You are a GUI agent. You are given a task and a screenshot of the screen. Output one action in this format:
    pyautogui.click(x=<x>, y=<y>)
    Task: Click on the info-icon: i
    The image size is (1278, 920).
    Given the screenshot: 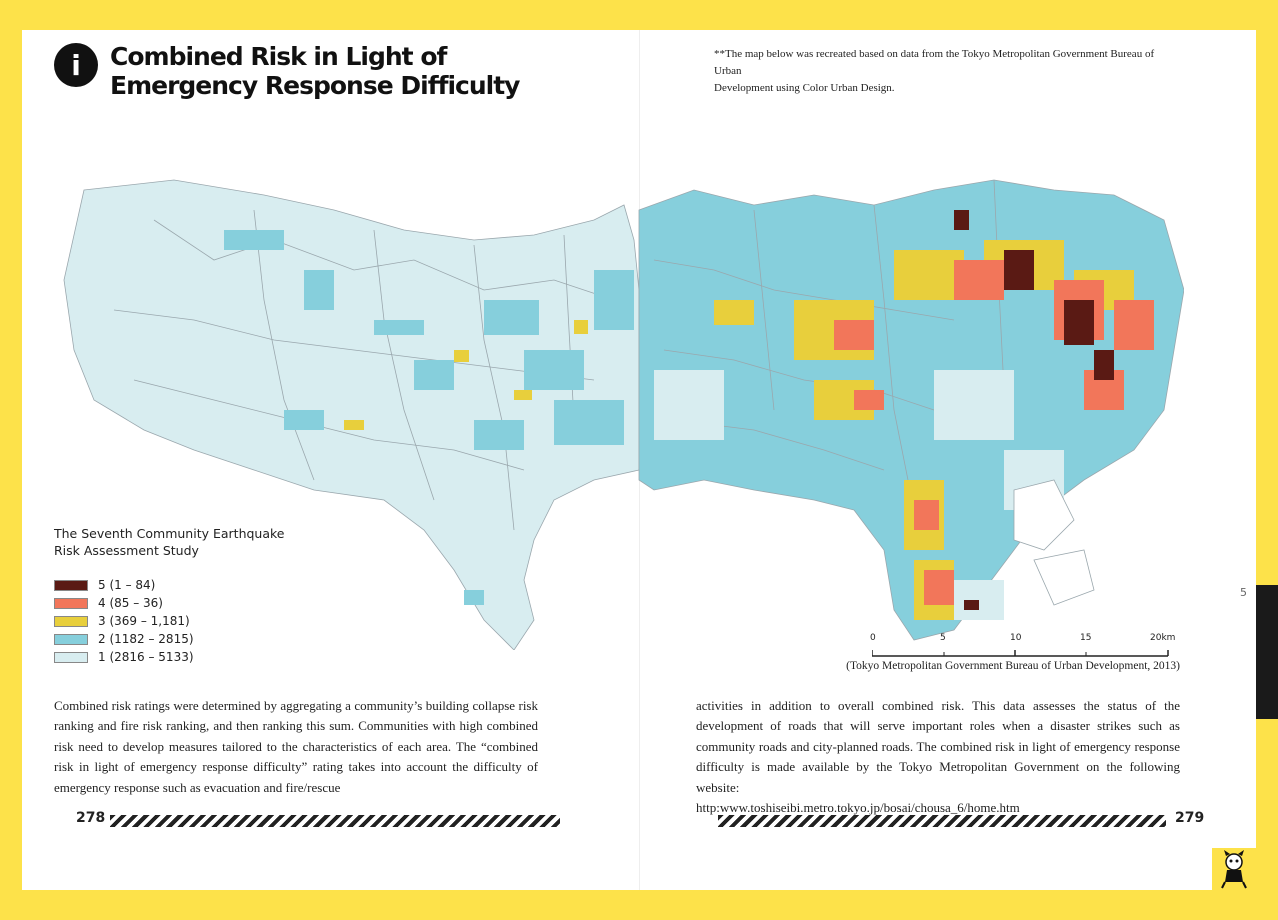 What is the action you would take?
    pyautogui.click(x=76, y=65)
    